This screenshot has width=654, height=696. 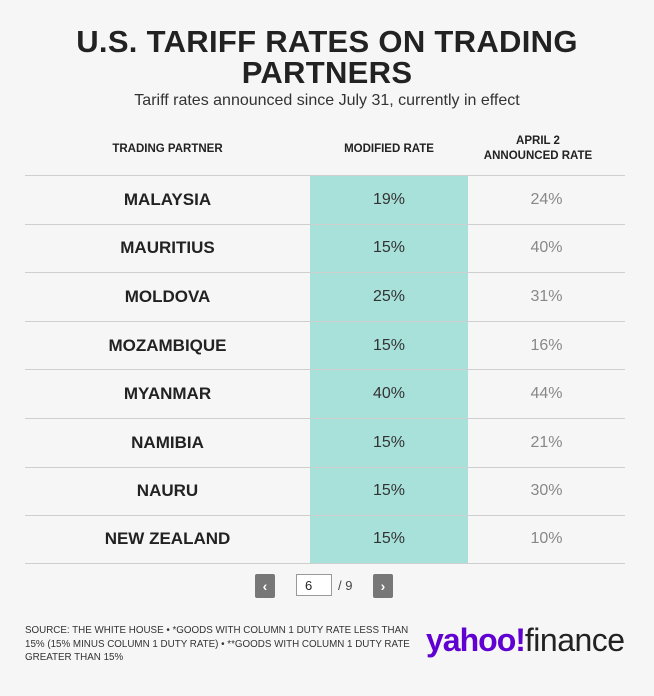 What do you see at coordinates (314, 585) in the screenshot?
I see `page-number-input: 6` at bounding box center [314, 585].